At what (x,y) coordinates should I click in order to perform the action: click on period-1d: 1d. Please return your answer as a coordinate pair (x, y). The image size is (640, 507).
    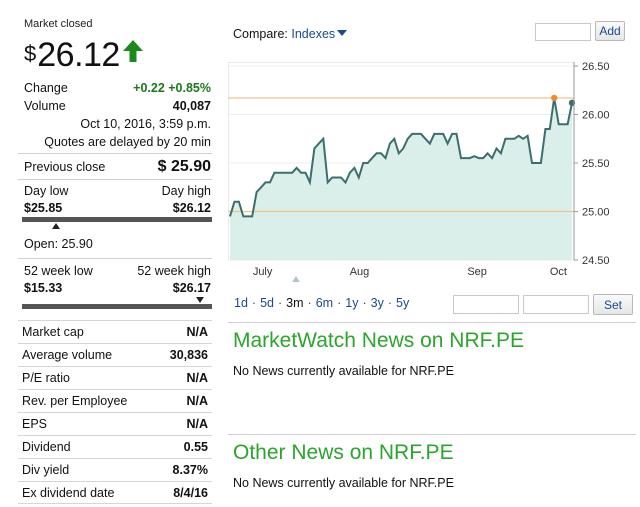
    Looking at the image, I should click on (241, 303).